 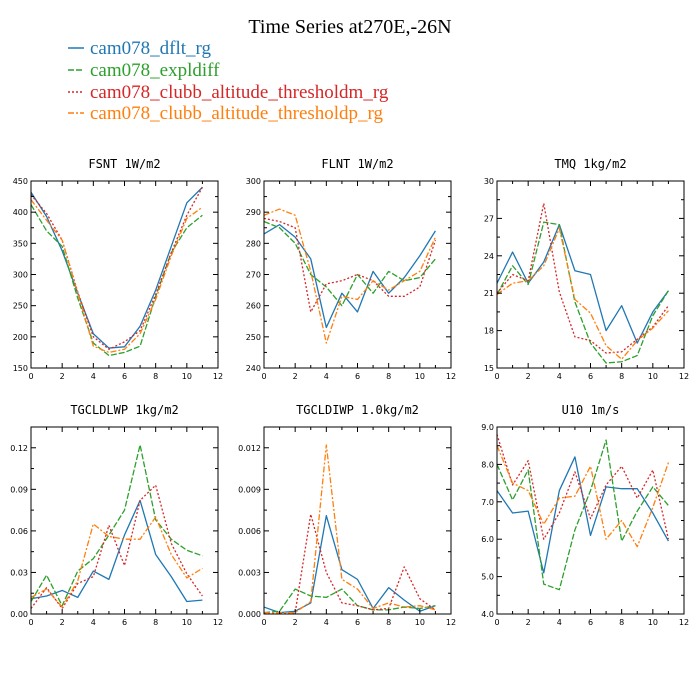 What do you see at coordinates (487, 614) in the screenshot?
I see `y-tick-label: 4.0` at bounding box center [487, 614].